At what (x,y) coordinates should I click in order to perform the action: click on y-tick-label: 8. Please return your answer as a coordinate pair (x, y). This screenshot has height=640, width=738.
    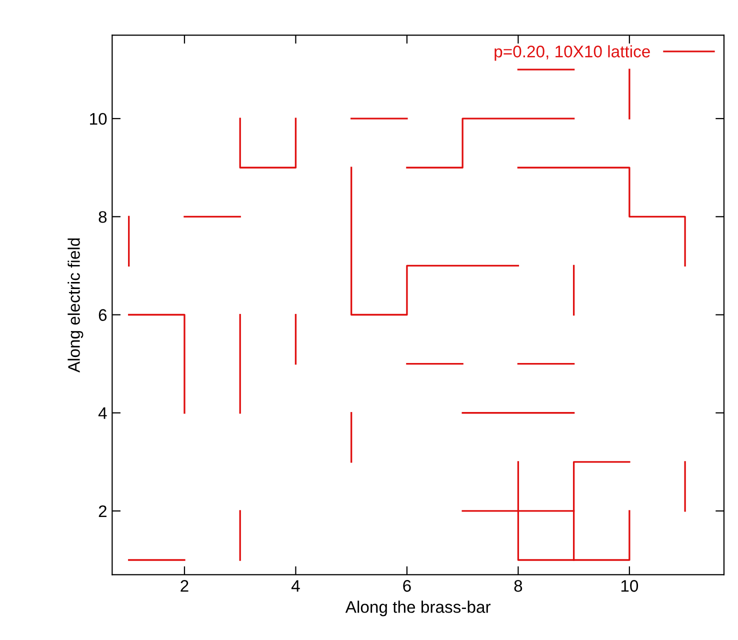
    Looking at the image, I should click on (102, 217).